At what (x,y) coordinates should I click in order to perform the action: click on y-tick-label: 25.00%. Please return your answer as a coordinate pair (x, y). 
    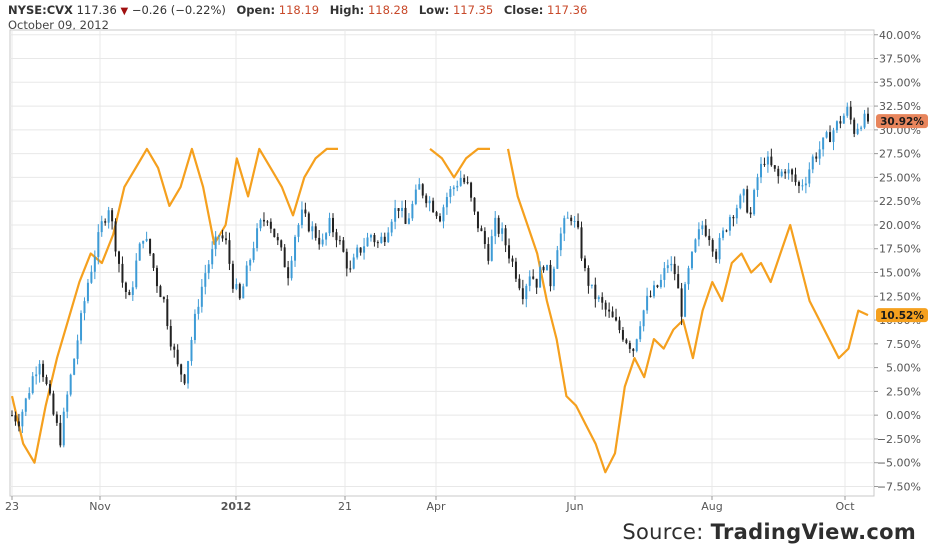
    Looking at the image, I should click on (900, 177).